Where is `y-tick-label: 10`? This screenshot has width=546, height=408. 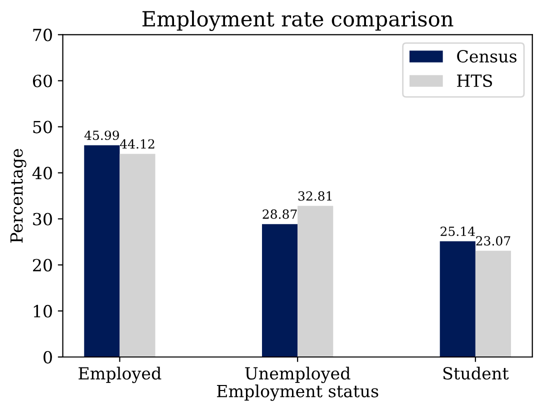
y-tick-label: 10 is located at coordinates (43, 311).